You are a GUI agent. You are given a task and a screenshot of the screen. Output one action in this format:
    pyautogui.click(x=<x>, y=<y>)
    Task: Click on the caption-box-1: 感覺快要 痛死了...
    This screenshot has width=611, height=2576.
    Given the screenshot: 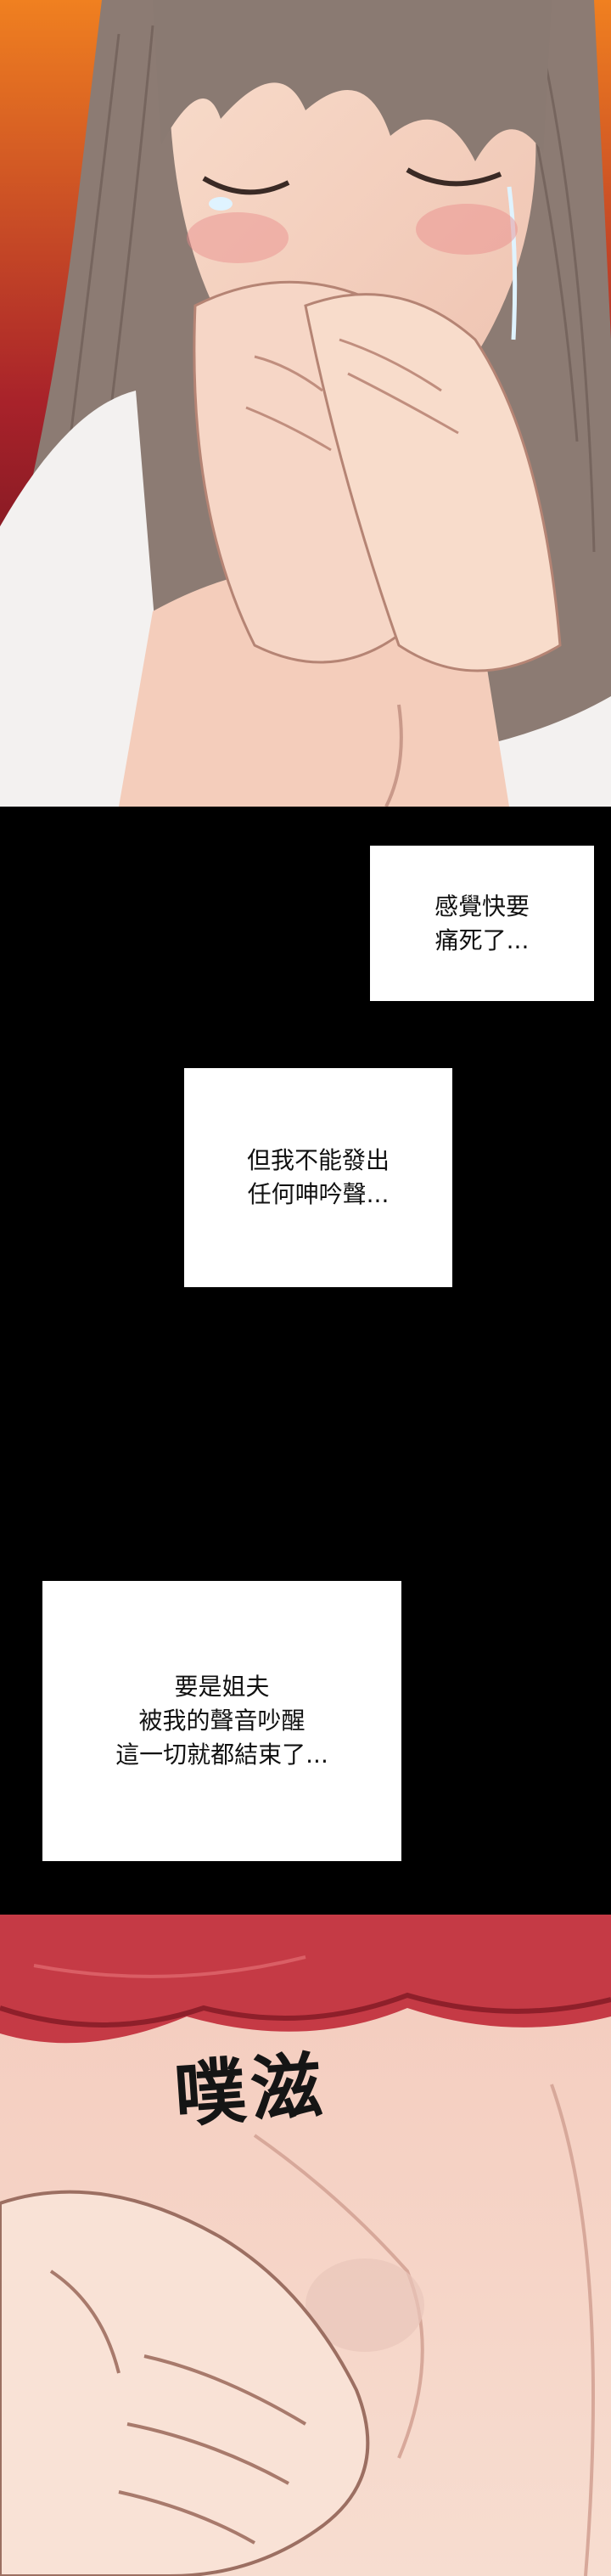 What is the action you would take?
    pyautogui.click(x=482, y=923)
    